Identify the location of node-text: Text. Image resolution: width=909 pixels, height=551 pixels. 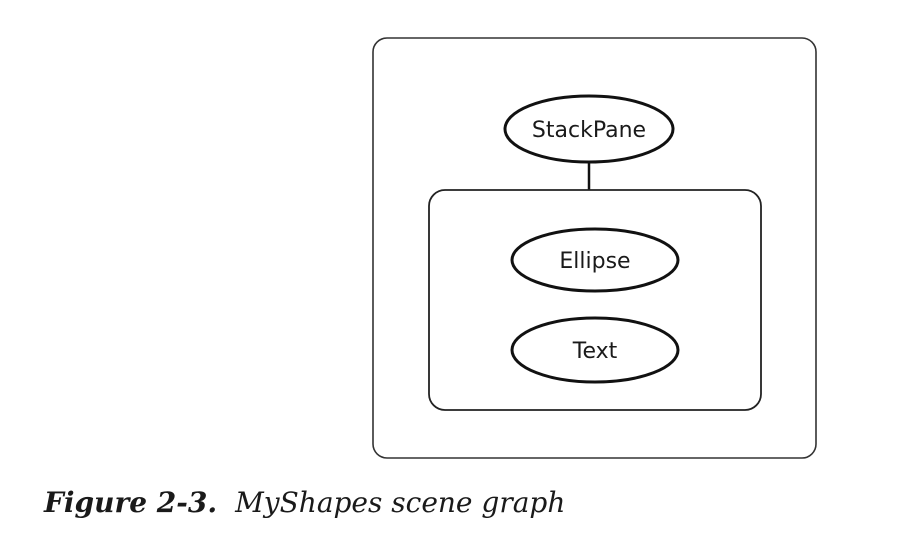
(595, 350).